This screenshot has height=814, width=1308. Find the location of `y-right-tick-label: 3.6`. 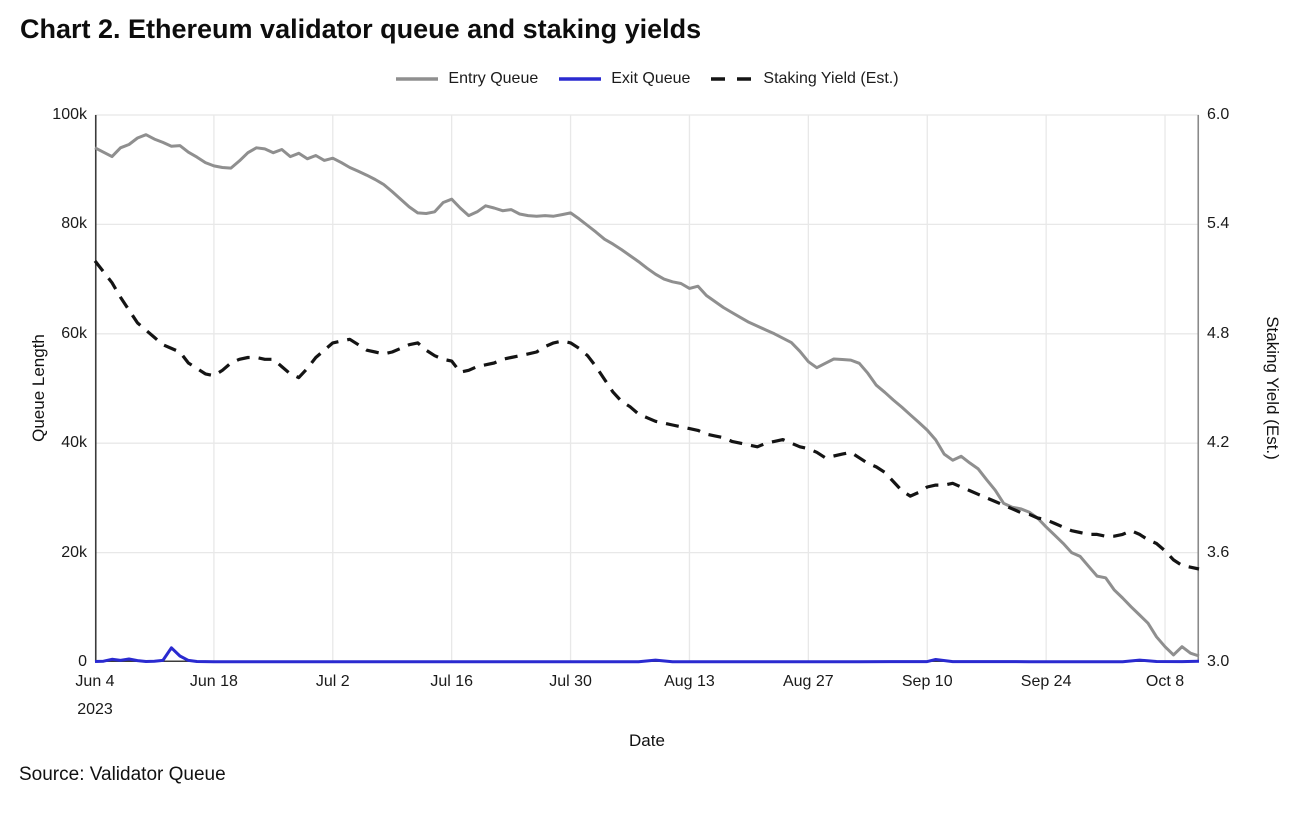

y-right-tick-label: 3.6 is located at coordinates (1218, 552).